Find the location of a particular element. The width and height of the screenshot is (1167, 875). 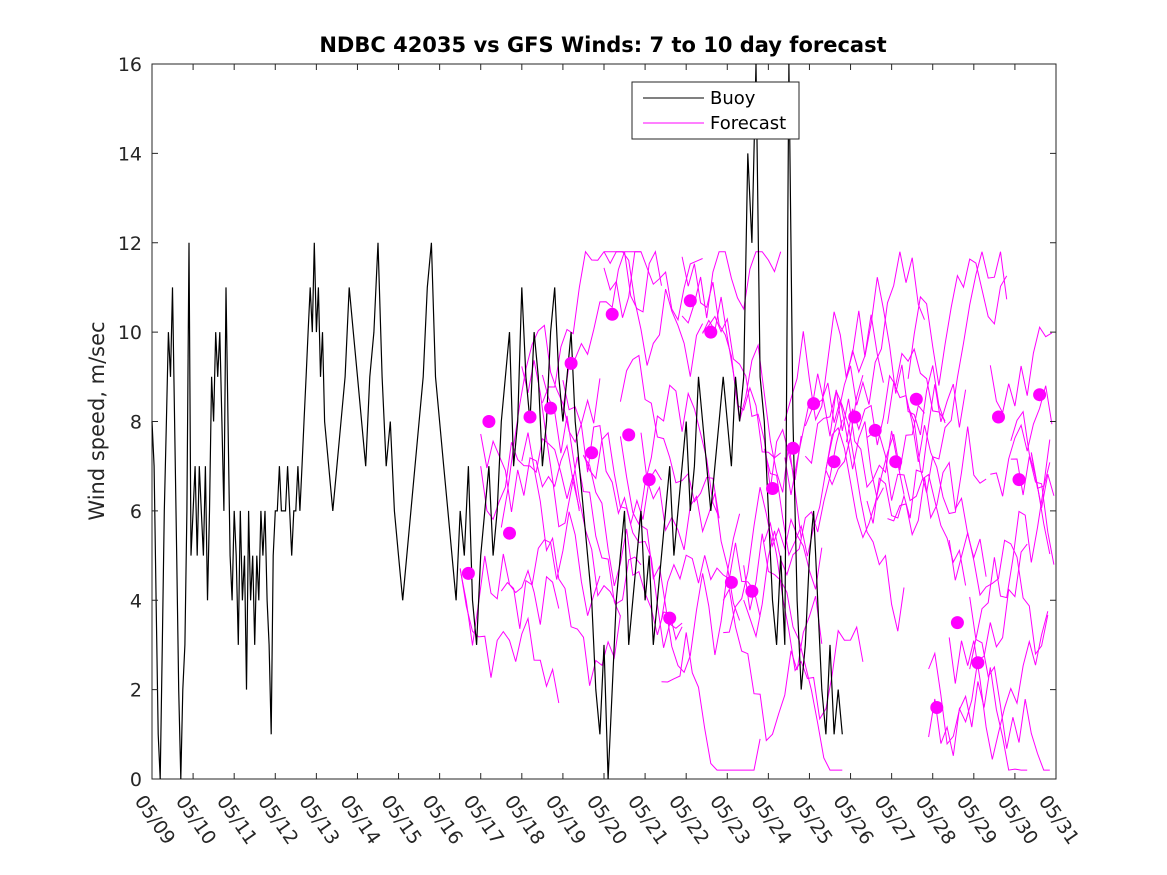

x-tick-label: 05/26 is located at coordinates (852, 819).